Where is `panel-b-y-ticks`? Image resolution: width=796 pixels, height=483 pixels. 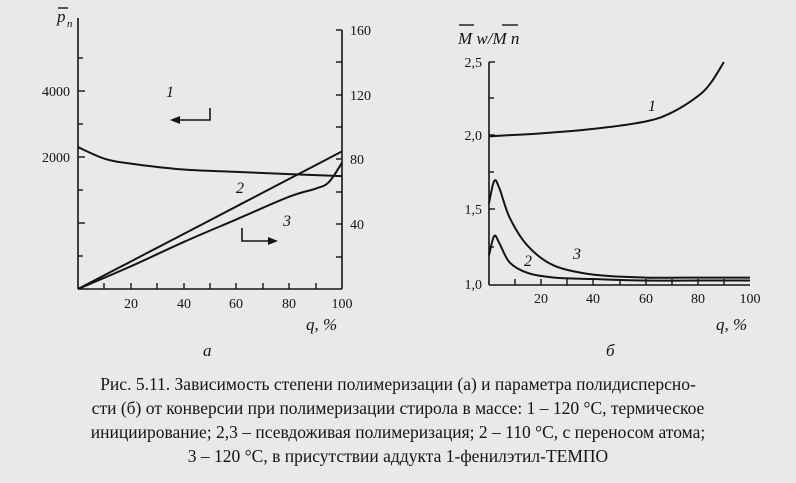 panel-b-y-ticks is located at coordinates (492, 154).